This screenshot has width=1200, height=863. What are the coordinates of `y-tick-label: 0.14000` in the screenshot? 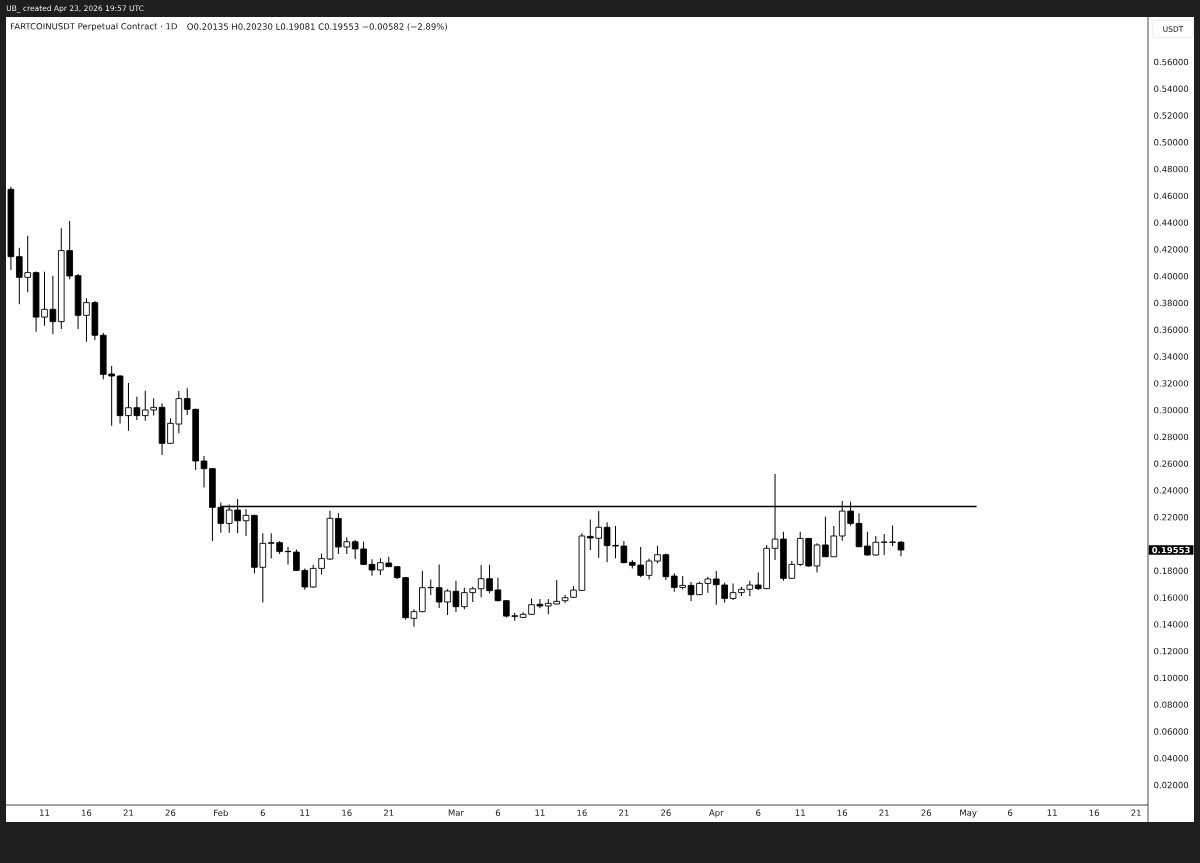 It's located at (1171, 624).